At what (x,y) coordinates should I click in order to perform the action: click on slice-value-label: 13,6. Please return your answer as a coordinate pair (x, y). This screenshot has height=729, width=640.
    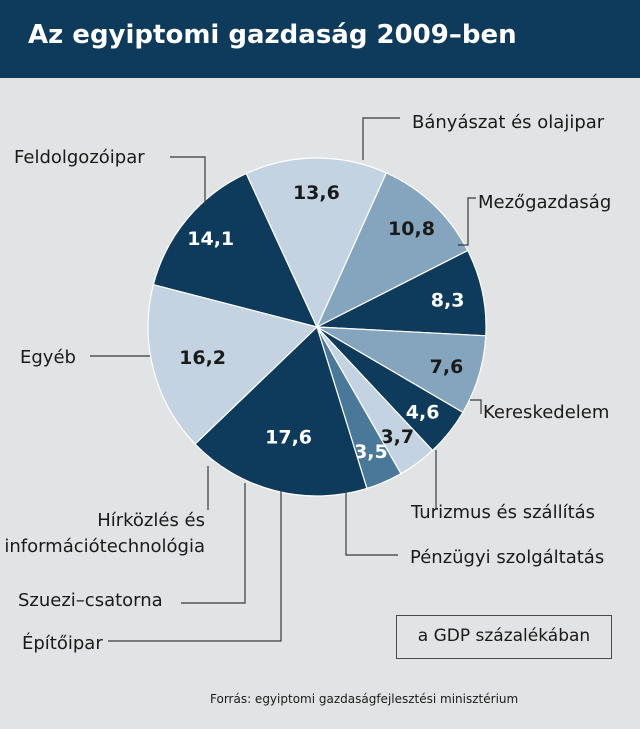
    Looking at the image, I should click on (316, 193).